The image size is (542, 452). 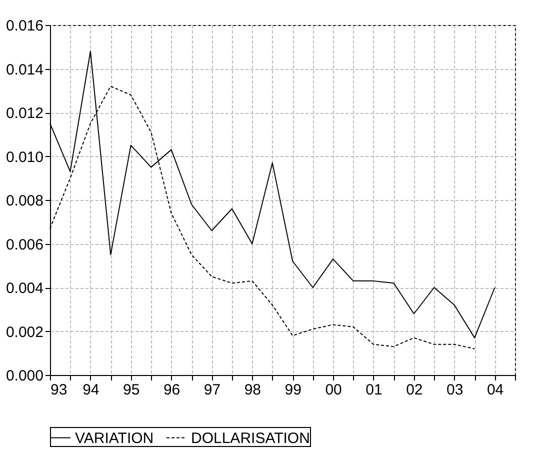 I want to click on y-tick-label: 0.006, so click(x=25, y=245).